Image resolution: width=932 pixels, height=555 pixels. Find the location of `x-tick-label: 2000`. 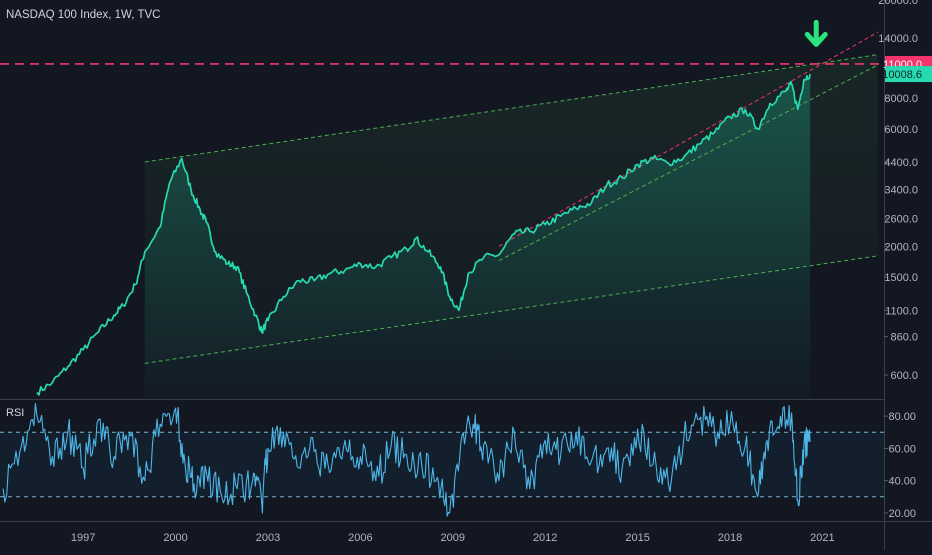

x-tick-label: 2000 is located at coordinates (175, 538).